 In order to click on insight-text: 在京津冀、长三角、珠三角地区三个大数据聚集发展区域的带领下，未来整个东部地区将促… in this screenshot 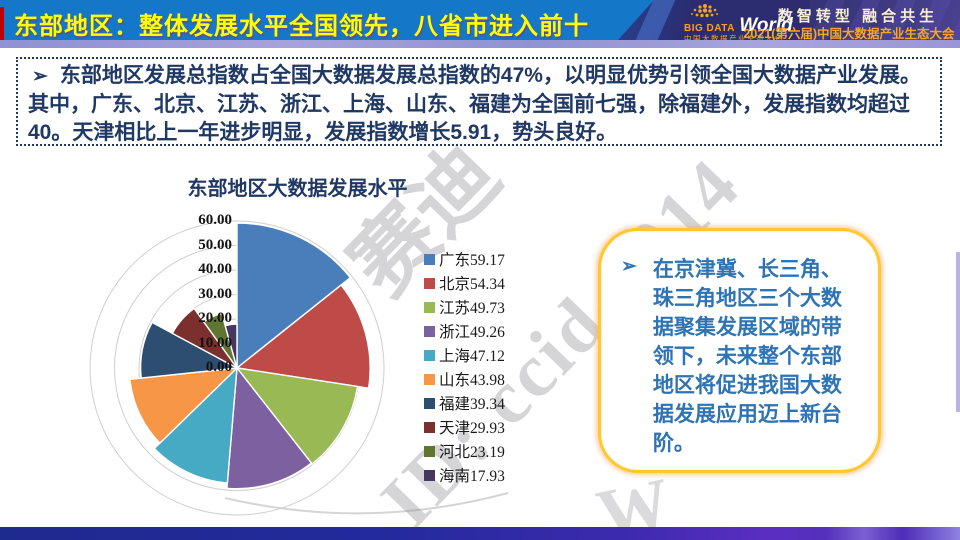, I will do `click(747, 356)`.